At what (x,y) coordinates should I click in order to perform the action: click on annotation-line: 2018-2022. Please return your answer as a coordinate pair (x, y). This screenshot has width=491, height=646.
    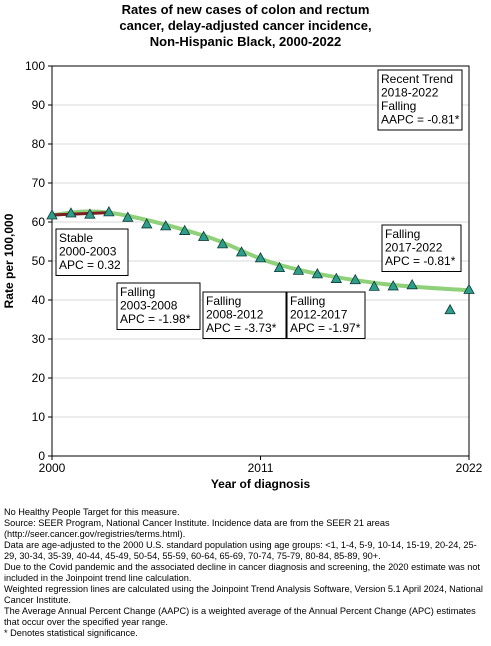
    Looking at the image, I should click on (410, 93).